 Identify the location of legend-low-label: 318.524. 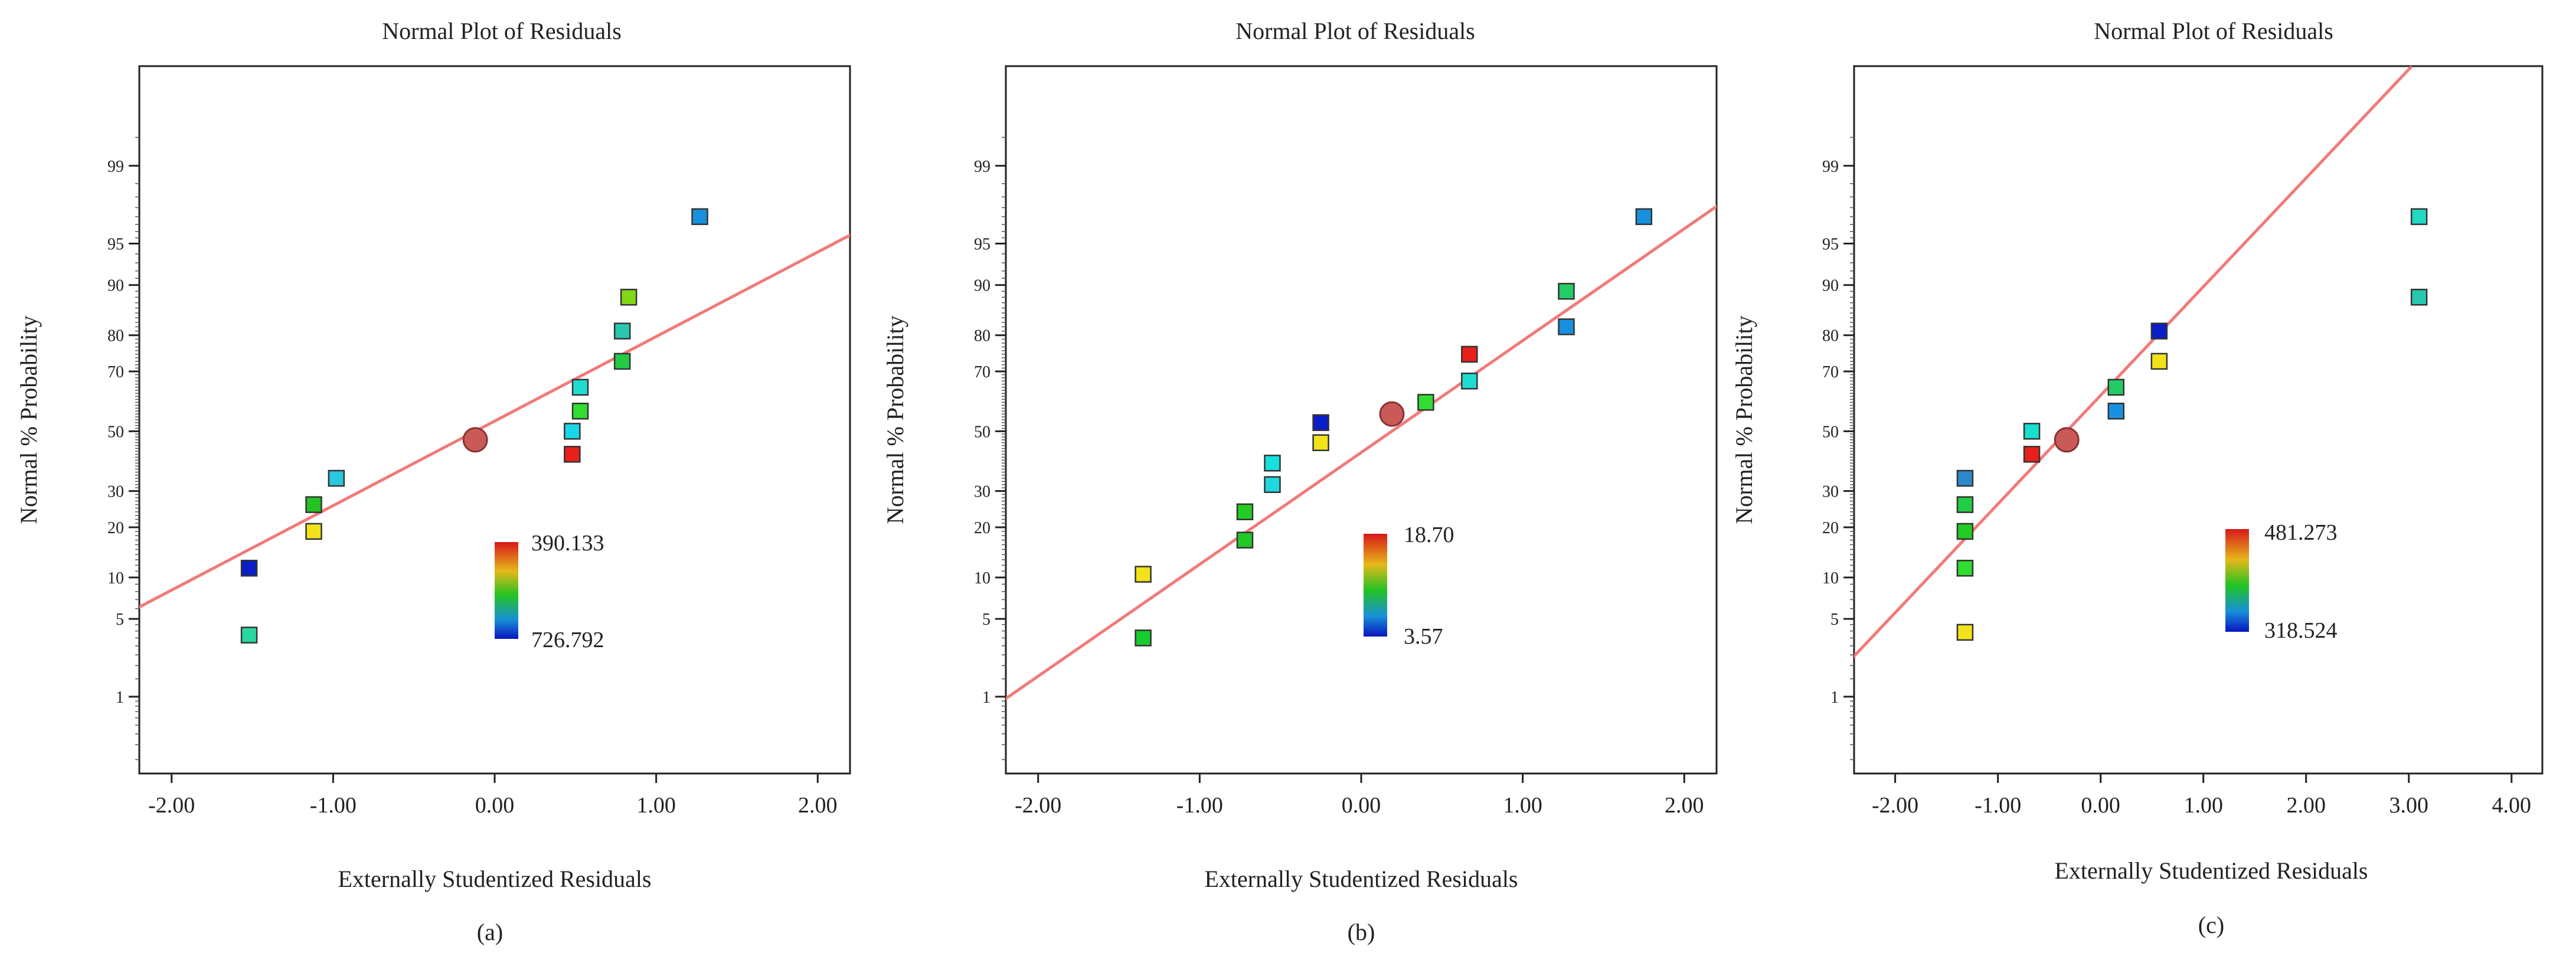
(2301, 630).